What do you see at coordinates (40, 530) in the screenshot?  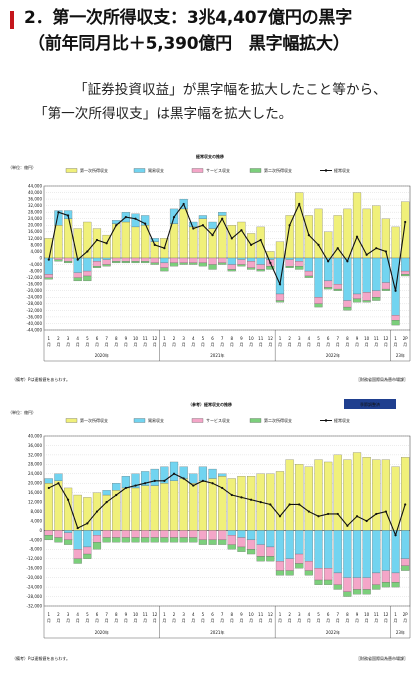 I see `y-tick-label: 0` at bounding box center [40, 530].